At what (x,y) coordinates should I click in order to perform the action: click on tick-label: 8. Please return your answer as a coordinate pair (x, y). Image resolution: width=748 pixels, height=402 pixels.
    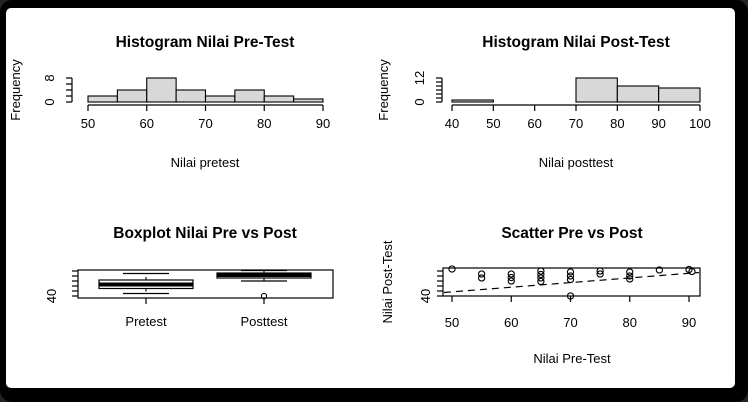
    Looking at the image, I should click on (49, 77).